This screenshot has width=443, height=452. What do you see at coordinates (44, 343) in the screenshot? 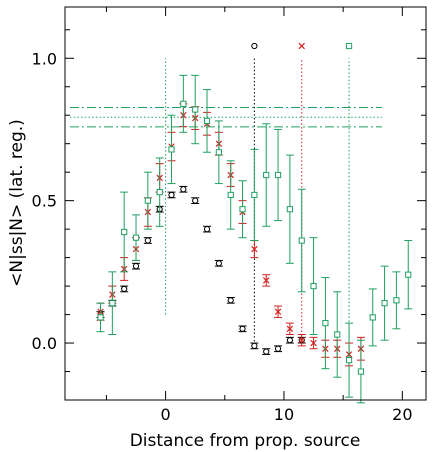
I see `y-tick-label: 0.0` at bounding box center [44, 343].